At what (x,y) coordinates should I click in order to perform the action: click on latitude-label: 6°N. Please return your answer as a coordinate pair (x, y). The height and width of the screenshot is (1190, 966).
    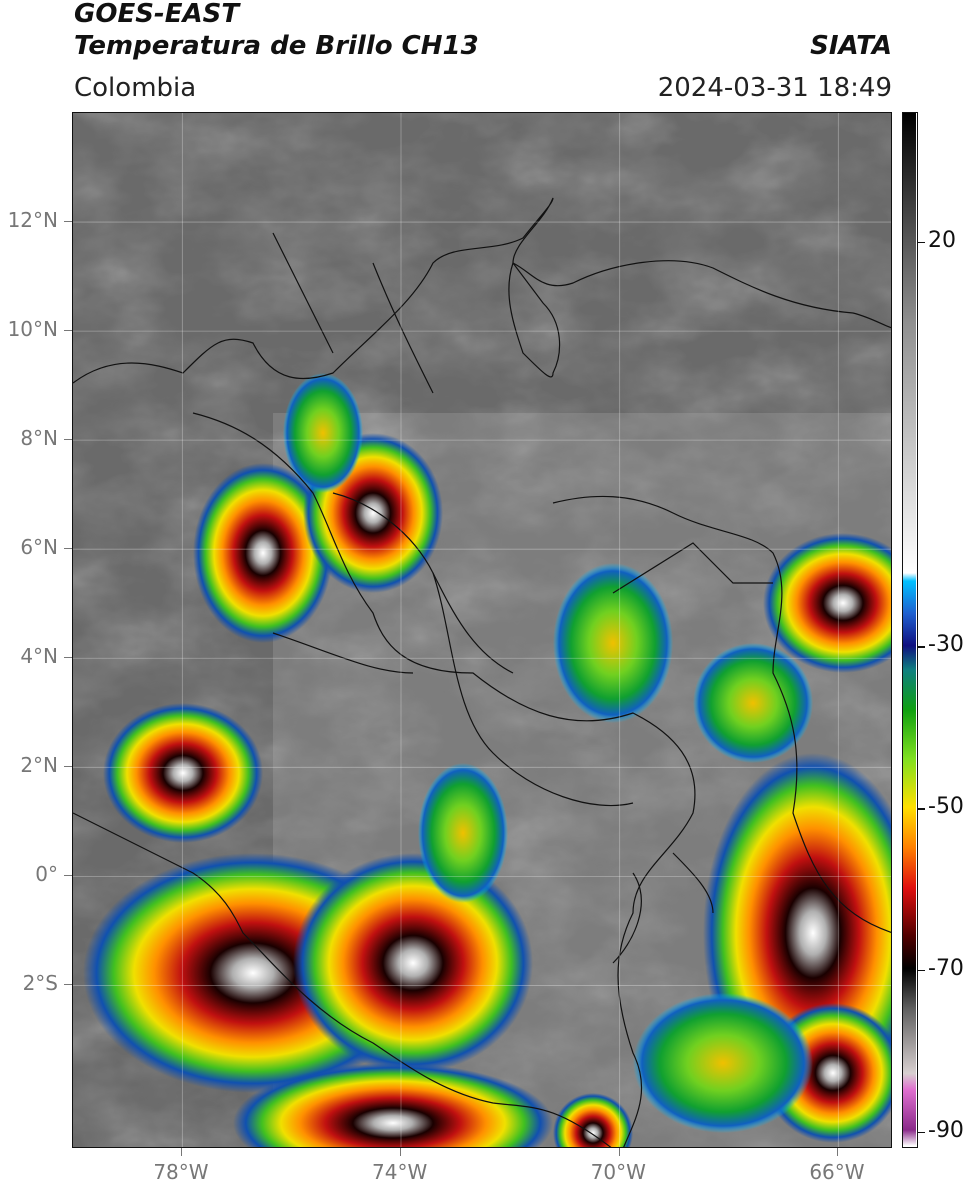
    Looking at the image, I should click on (39, 547).